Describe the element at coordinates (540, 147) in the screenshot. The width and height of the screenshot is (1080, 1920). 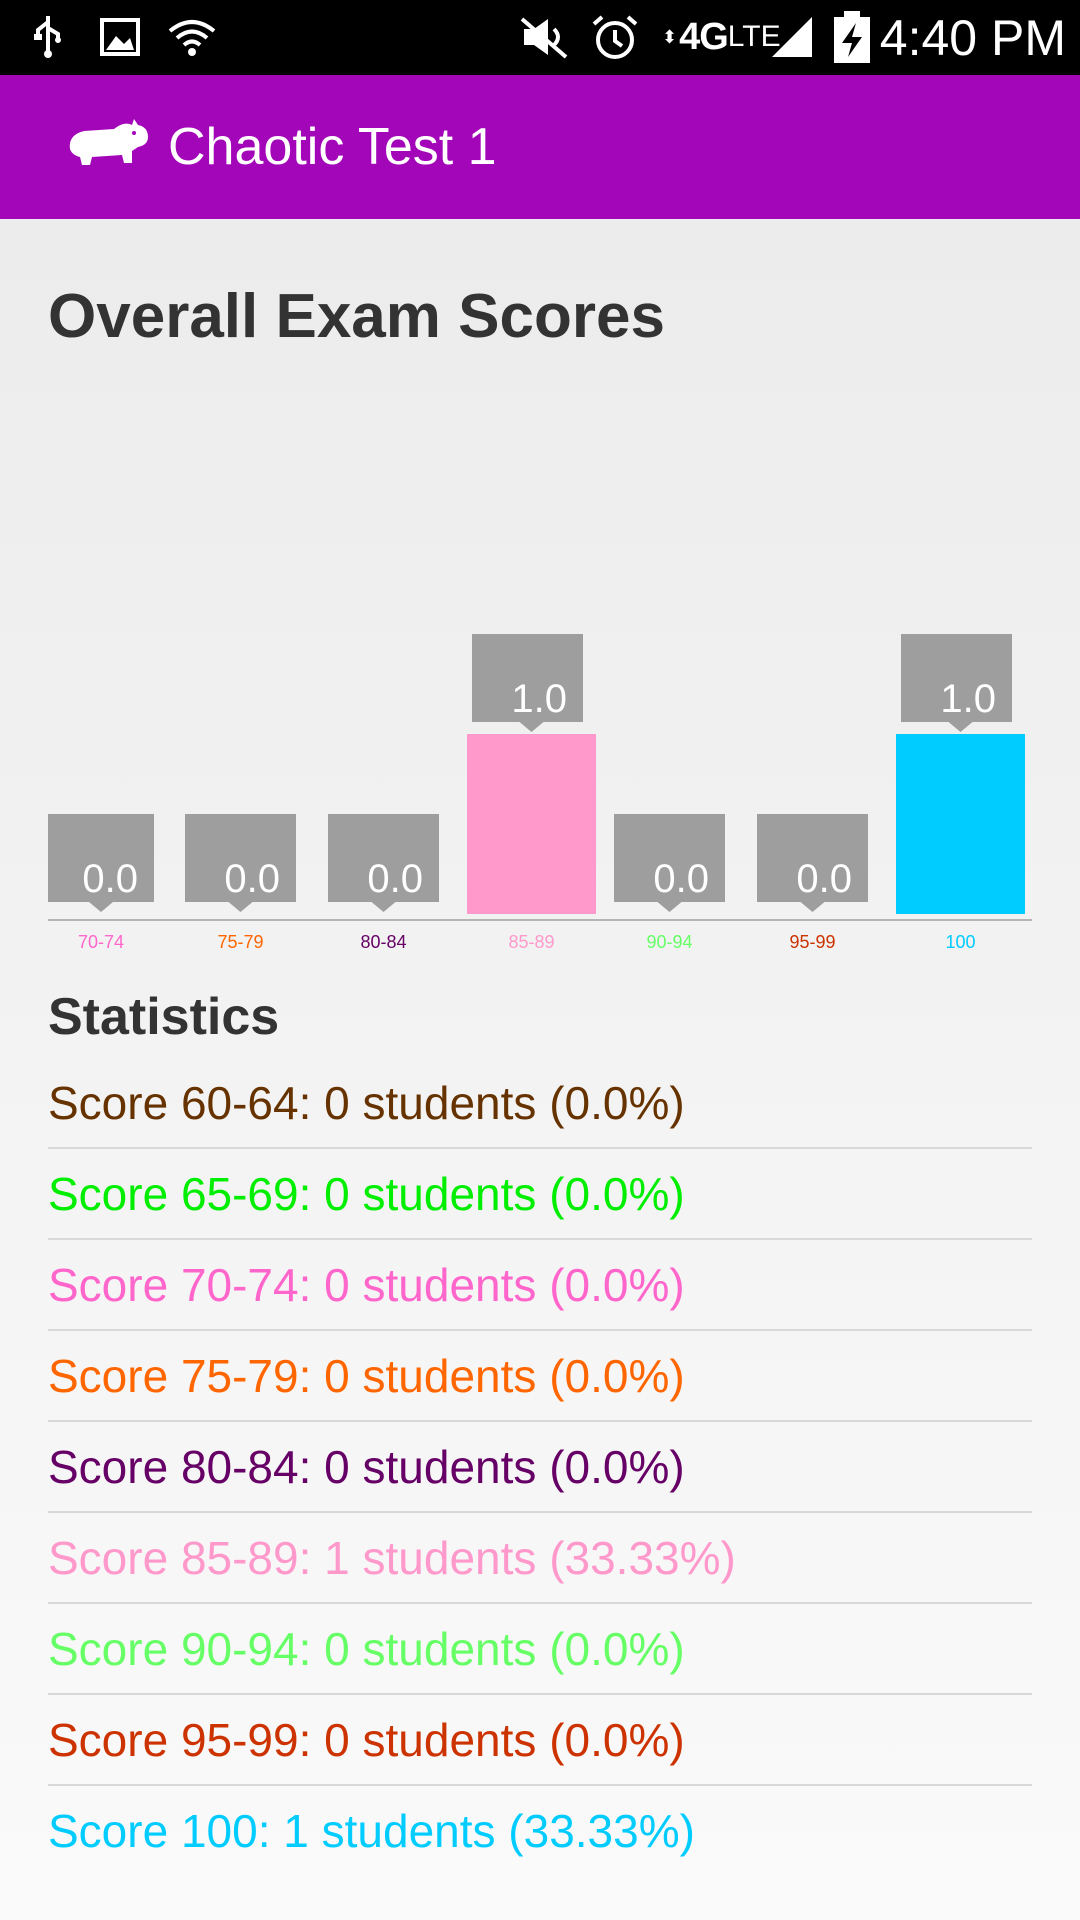
I see `app-bar: Chaotic Test 1` at that location.